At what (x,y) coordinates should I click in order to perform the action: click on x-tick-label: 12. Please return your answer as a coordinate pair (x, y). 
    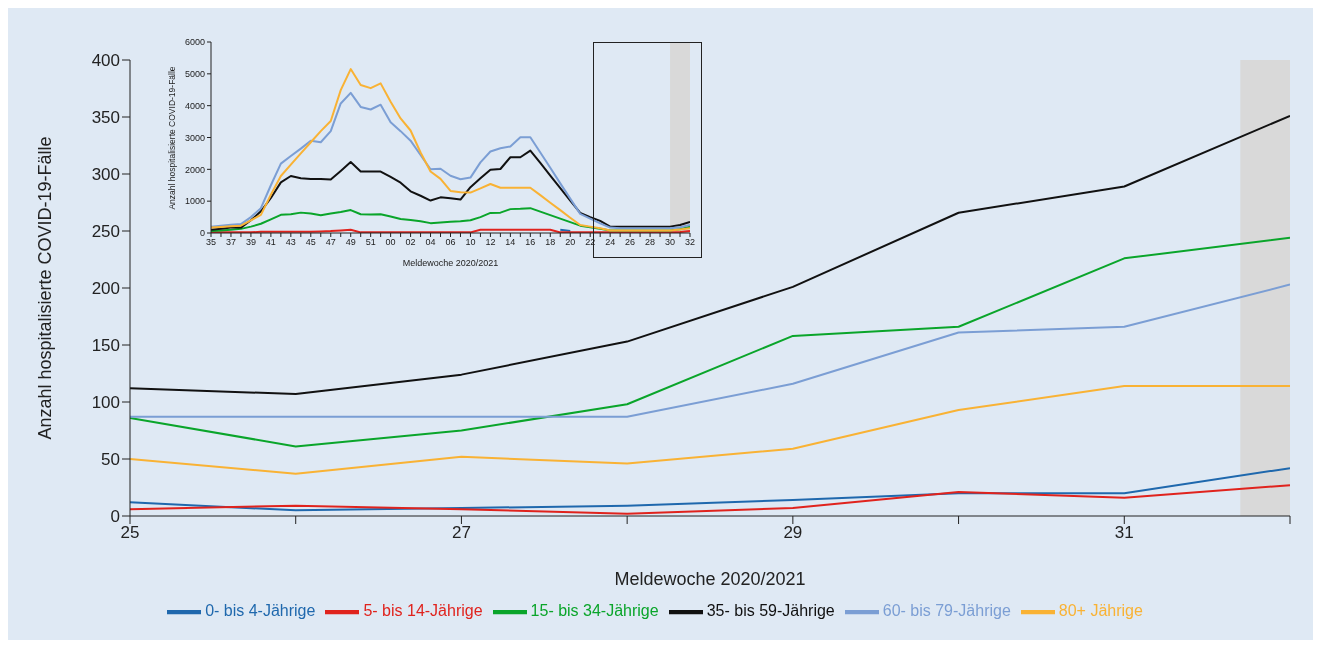
    Looking at the image, I should click on (490, 242).